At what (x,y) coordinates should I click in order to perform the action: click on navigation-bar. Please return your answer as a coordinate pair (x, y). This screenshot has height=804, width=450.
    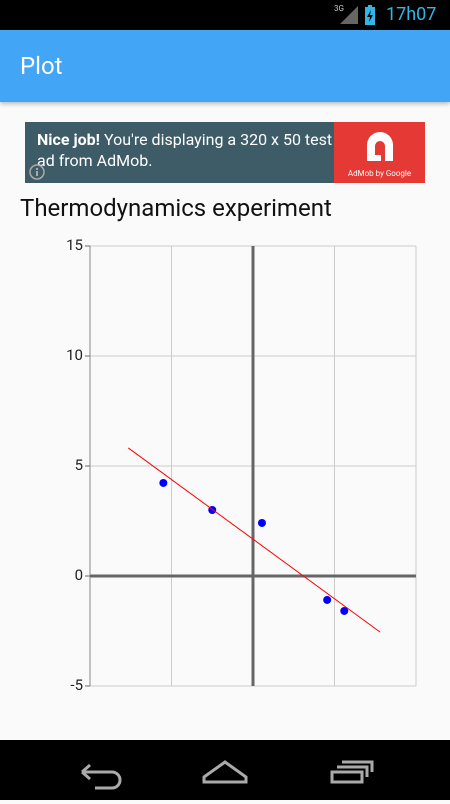
    Looking at the image, I should click on (225, 770).